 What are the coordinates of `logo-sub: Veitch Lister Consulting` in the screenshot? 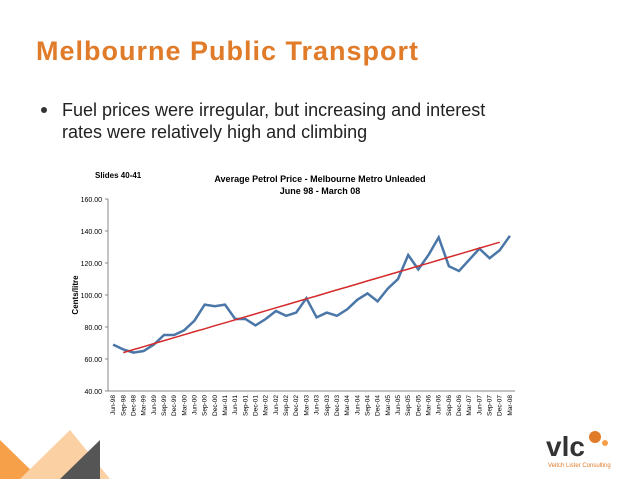 It's located at (579, 466).